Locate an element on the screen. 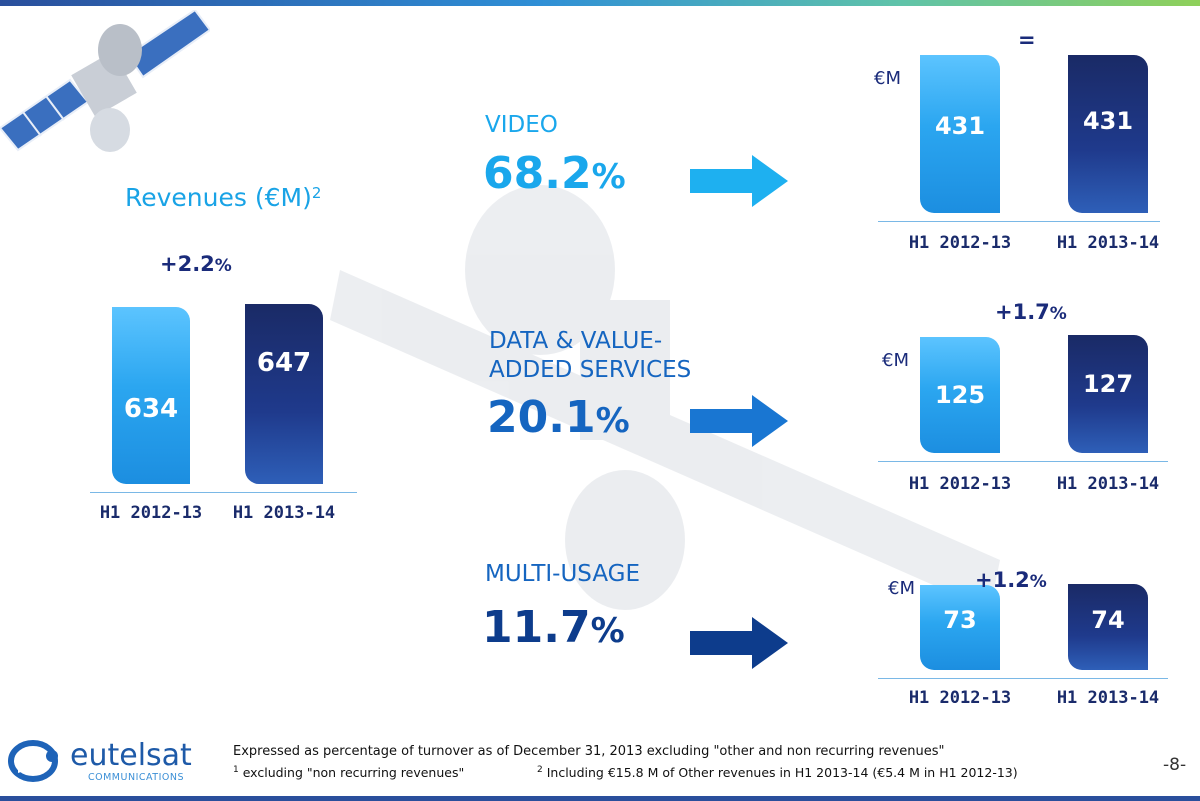 The width and height of the screenshot is (1200, 801). footnote-1: 1 excluding "non recurring revenues" is located at coordinates (348, 772).